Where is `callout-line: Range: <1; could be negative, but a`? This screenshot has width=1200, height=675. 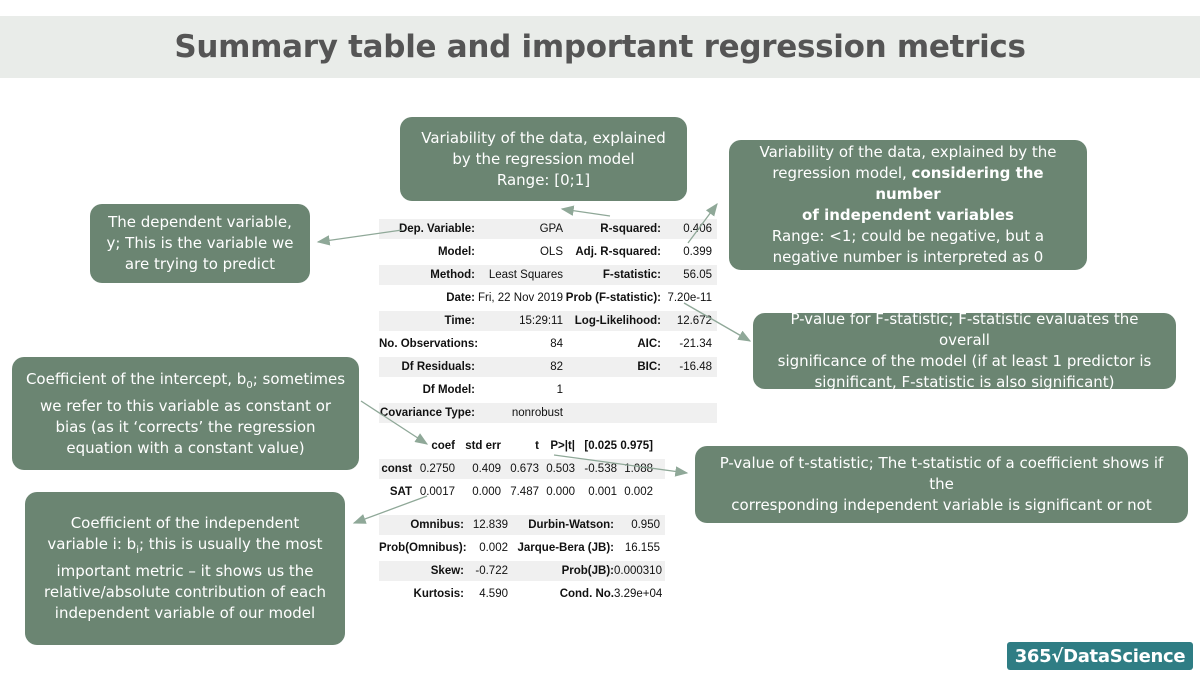
callout-line: Range: <1; could be negative, but a is located at coordinates (908, 236).